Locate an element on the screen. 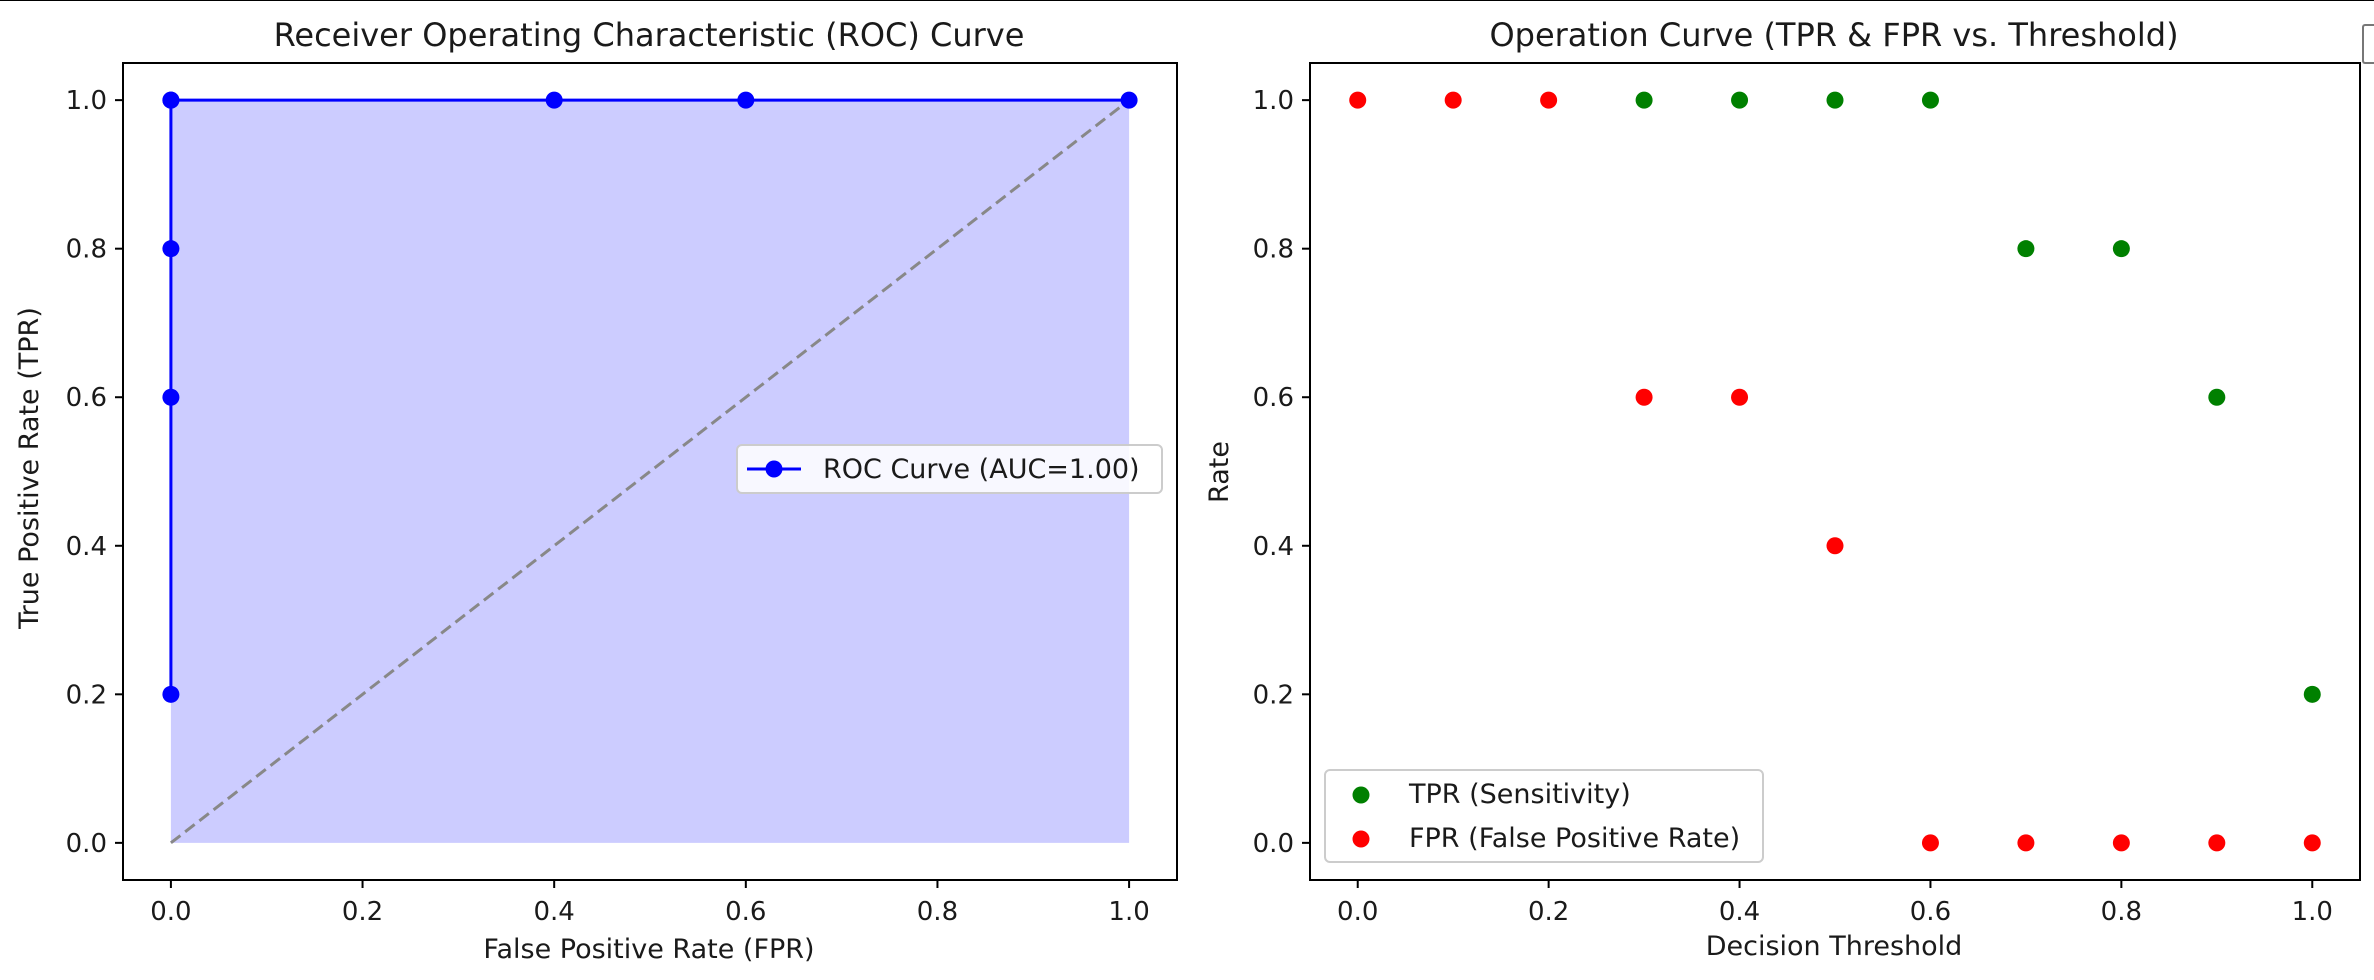 The image size is (2374, 980). operation-x-tick-label-3: 0.6 is located at coordinates (1930, 912).